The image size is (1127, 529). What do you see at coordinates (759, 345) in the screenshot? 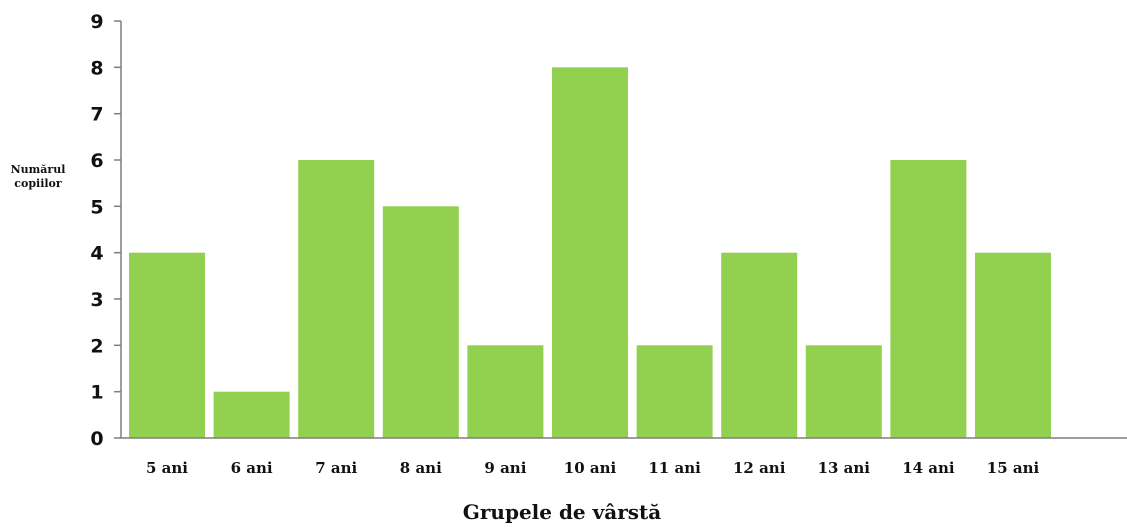
I see `bar-12-ani` at bounding box center [759, 345].